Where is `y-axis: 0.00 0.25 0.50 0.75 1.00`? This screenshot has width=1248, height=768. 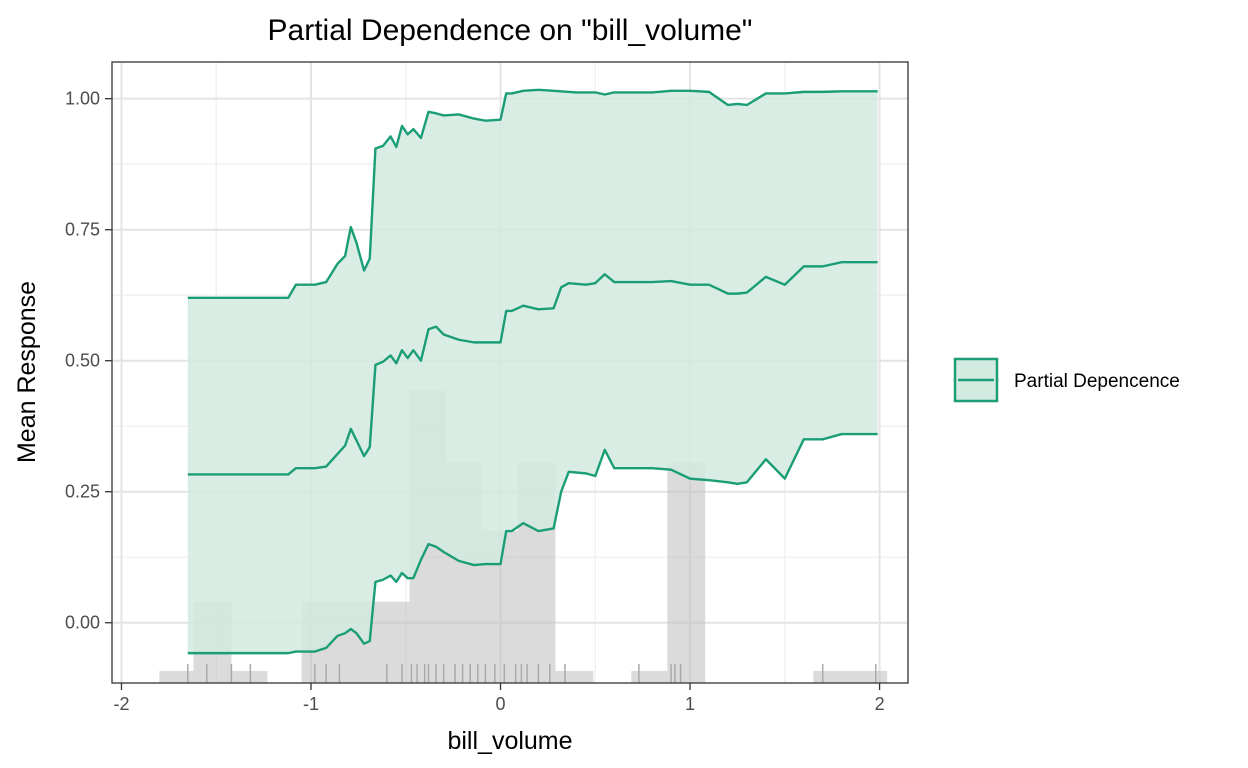
y-axis: 0.00 0.25 0.50 0.75 1.00 is located at coordinates (88, 361).